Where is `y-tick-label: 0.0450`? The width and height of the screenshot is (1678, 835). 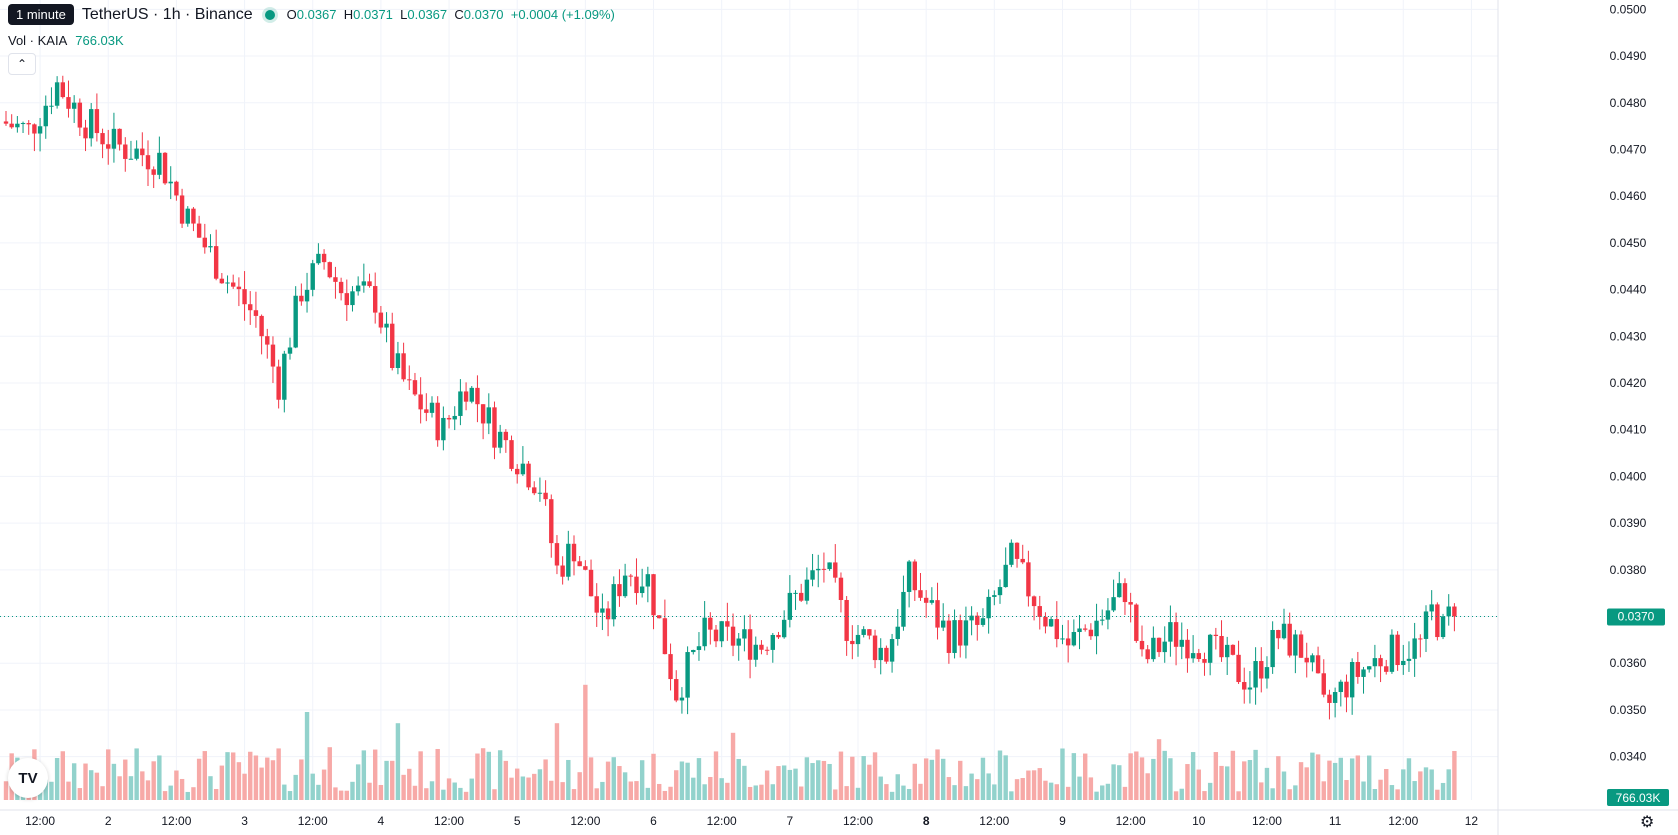
y-tick-label: 0.0450 is located at coordinates (1628, 243).